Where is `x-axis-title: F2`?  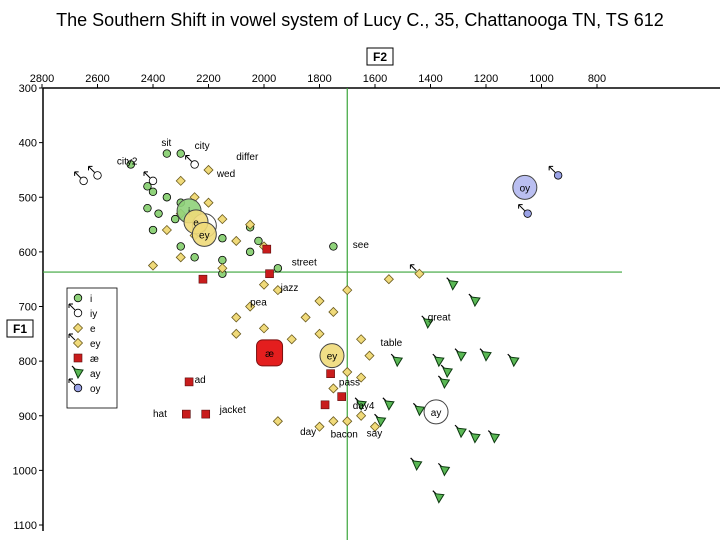 x-axis-title: F2 is located at coordinates (380, 57).